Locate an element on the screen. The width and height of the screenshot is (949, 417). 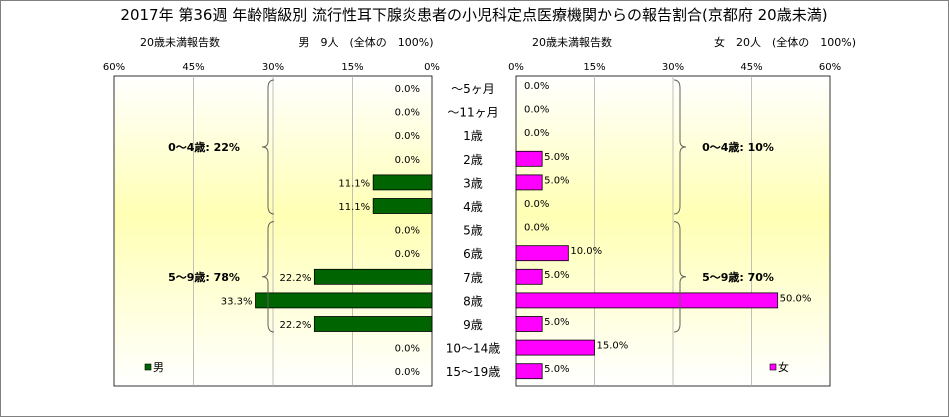
male-group-label: 0～4歳: 22% is located at coordinates (204, 147).